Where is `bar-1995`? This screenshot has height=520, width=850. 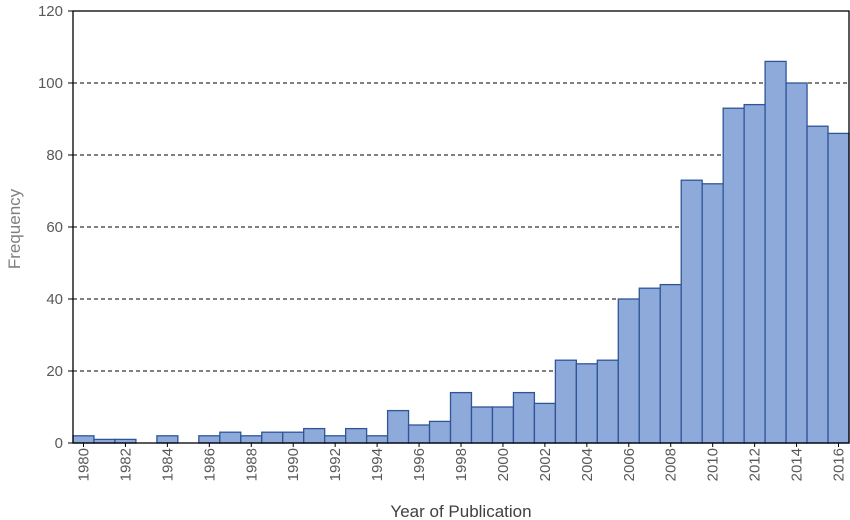 bar-1995 is located at coordinates (398, 426).